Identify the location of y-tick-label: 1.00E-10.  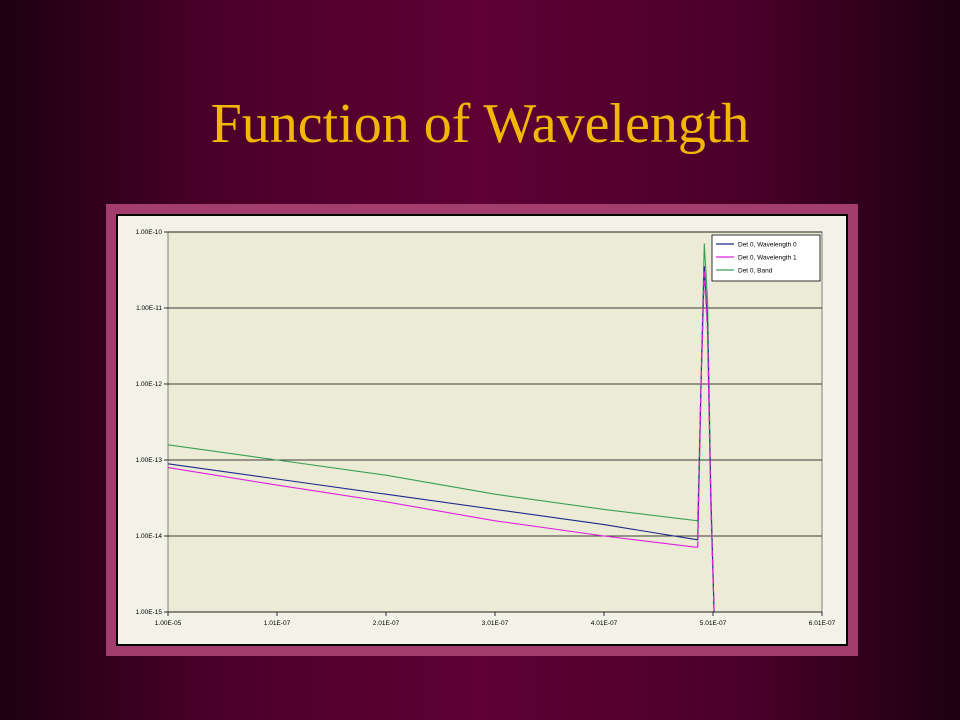
(149, 232).